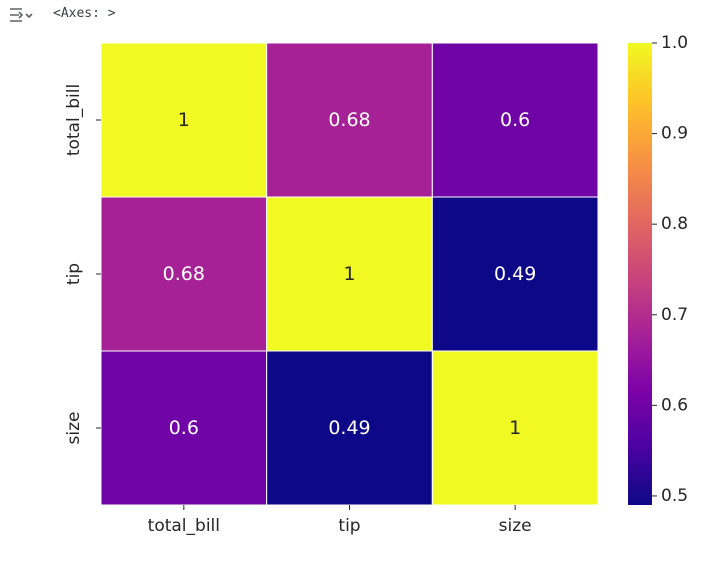 This screenshot has width=711, height=562. What do you see at coordinates (74, 274) in the screenshot?
I see `y-tick-label-tip: tip` at bounding box center [74, 274].